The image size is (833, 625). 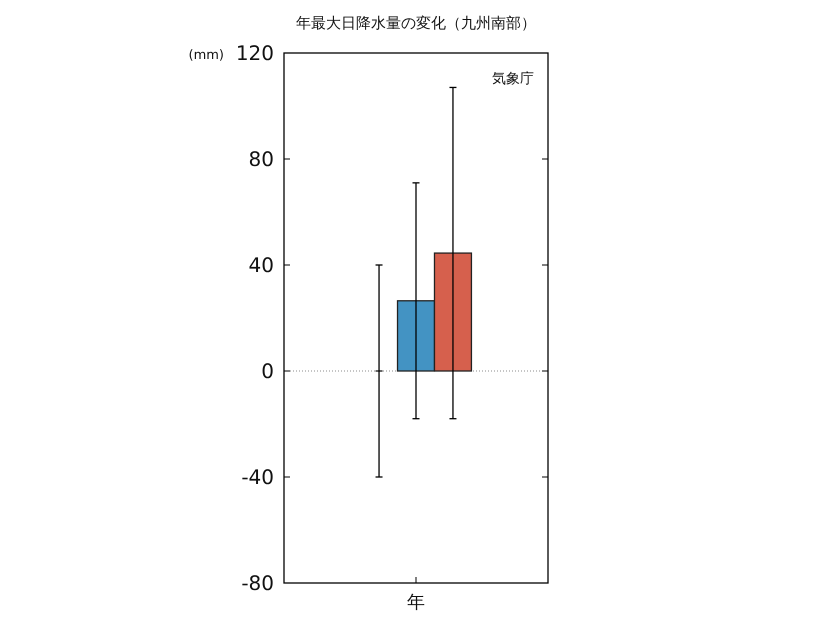 What do you see at coordinates (261, 265) in the screenshot?
I see `y-tick-label: 40` at bounding box center [261, 265].